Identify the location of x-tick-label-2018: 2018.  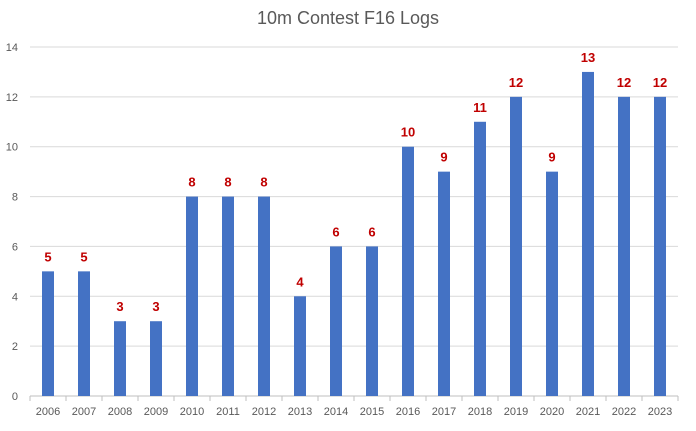
(480, 412).